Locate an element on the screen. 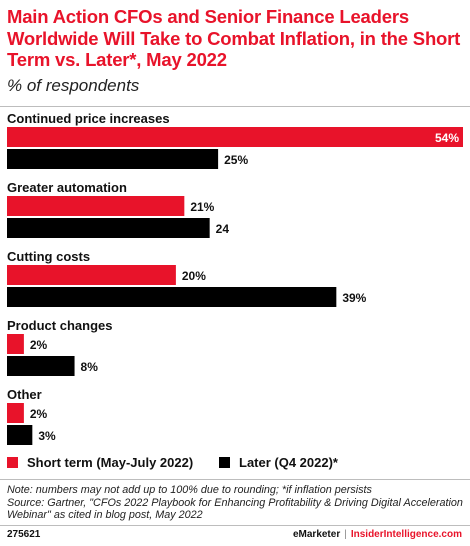 This screenshot has width=470, height=546. chart-id: 275621 is located at coordinates (24, 534).